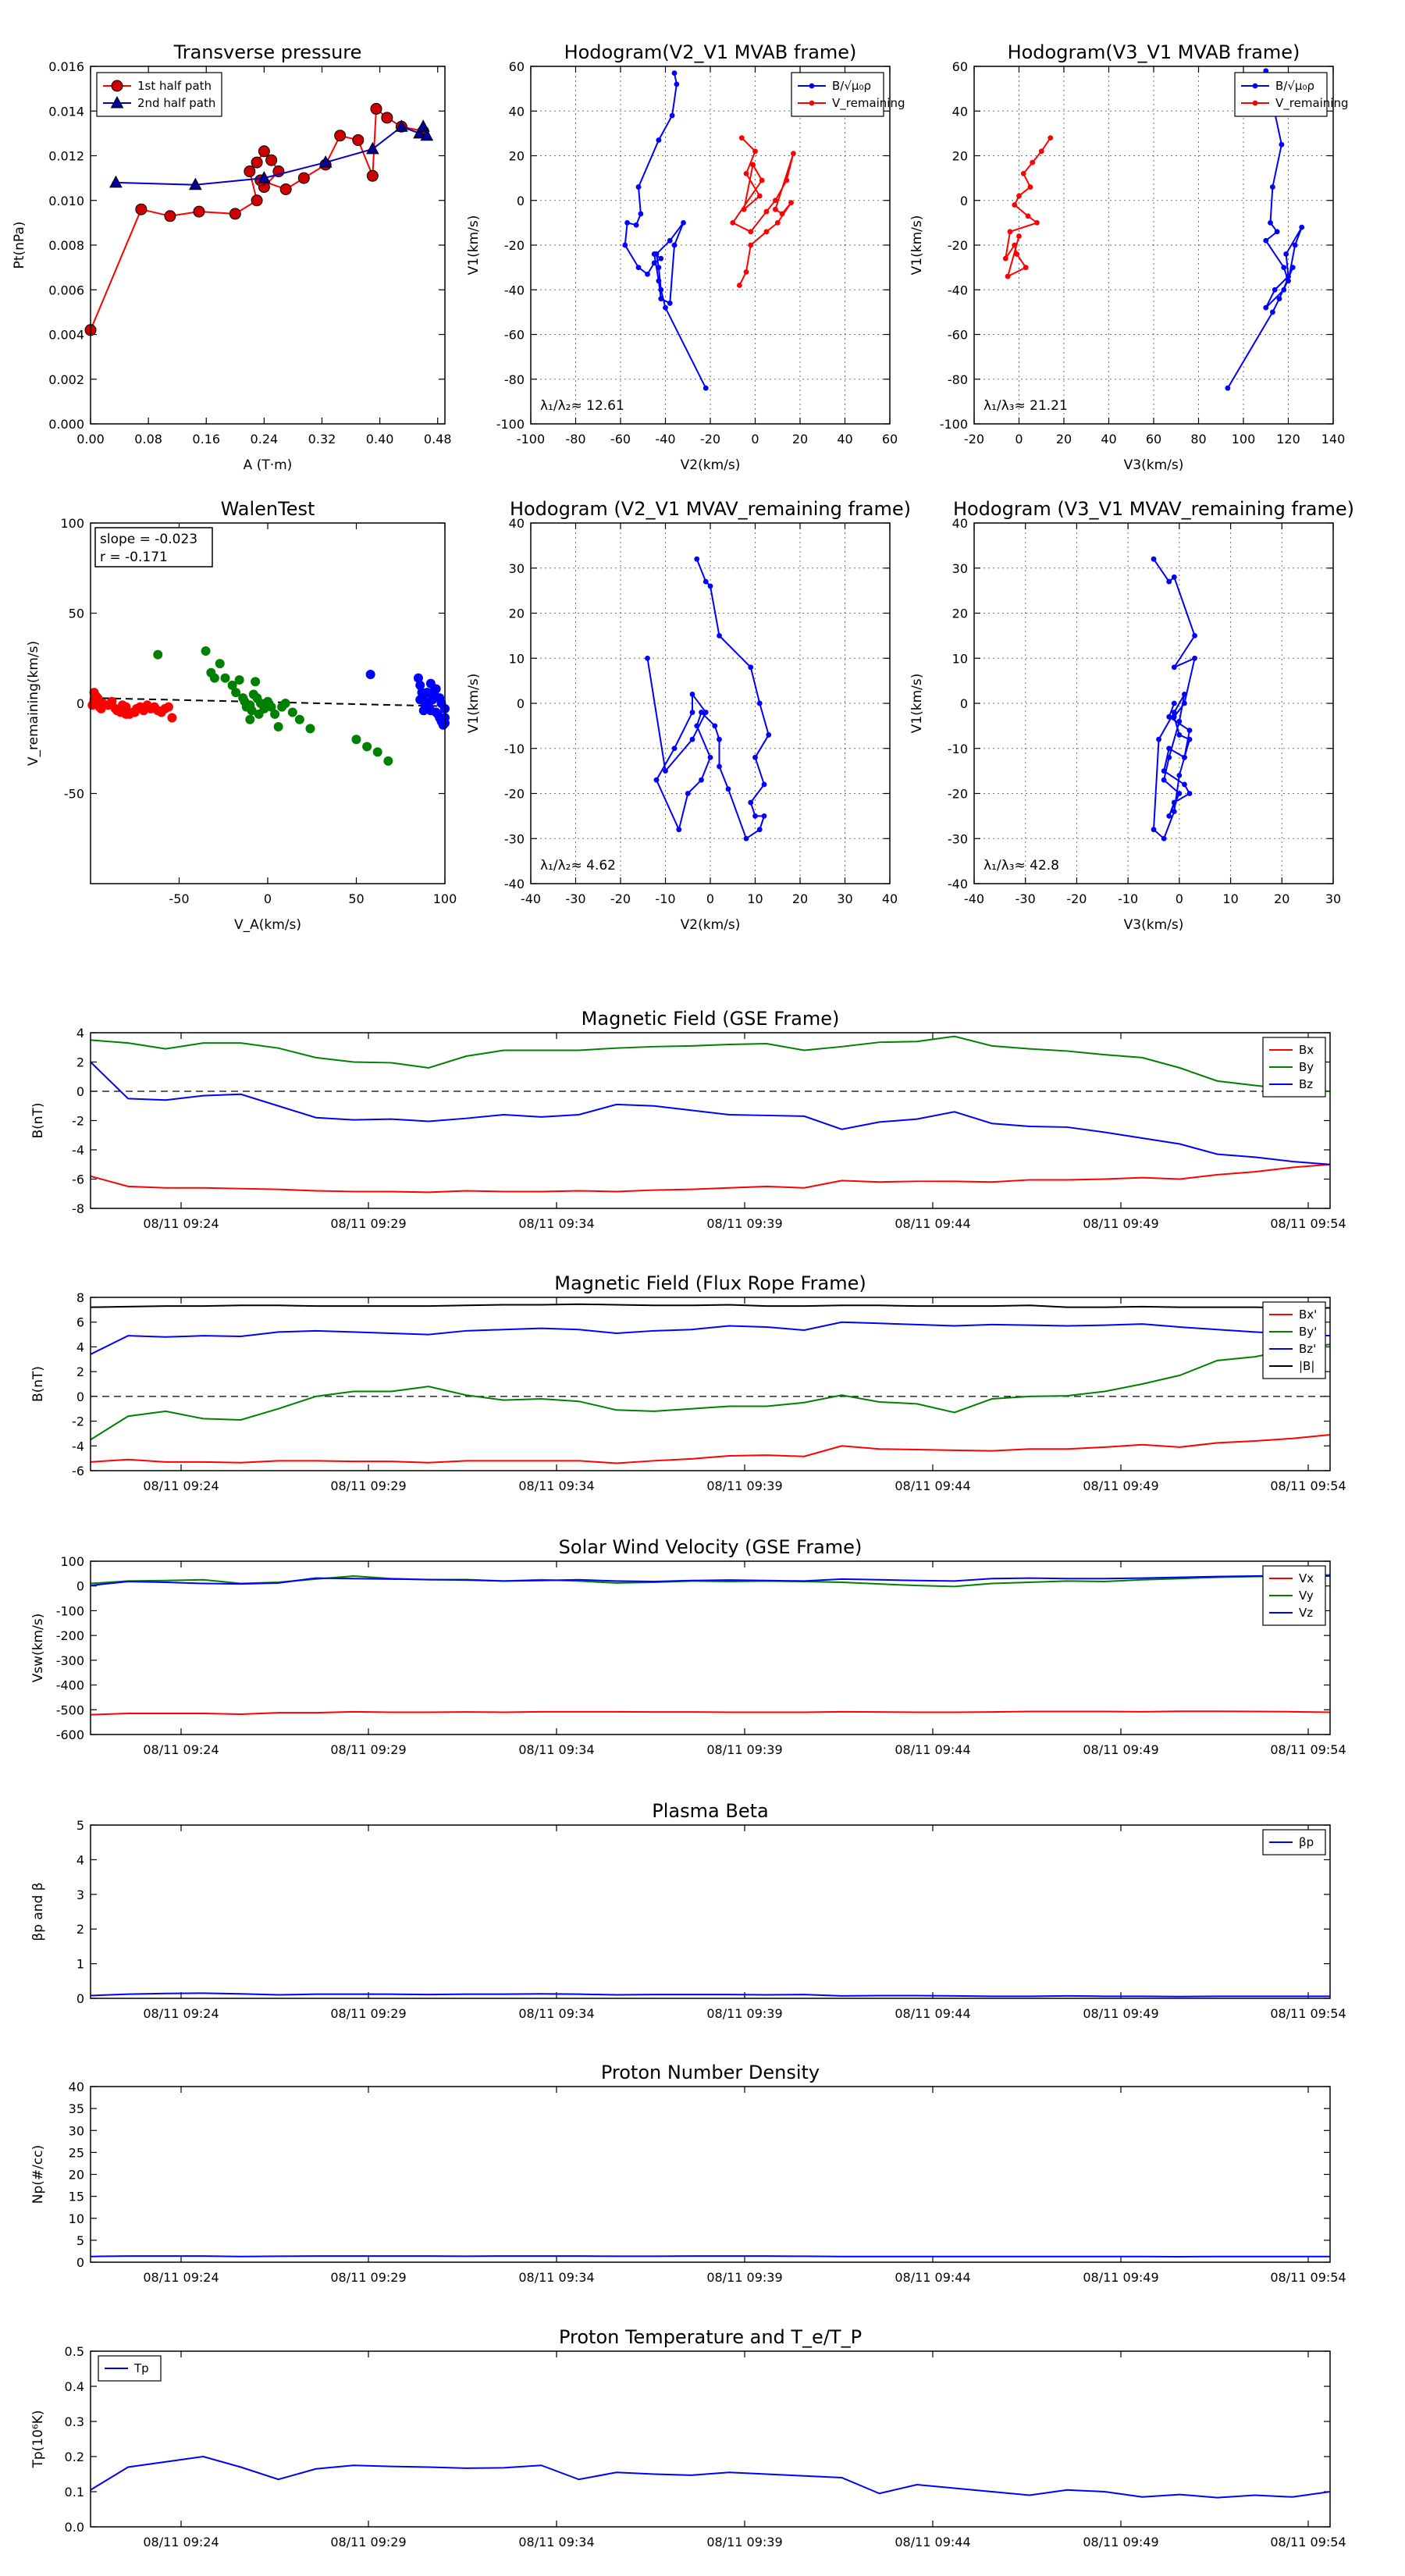 Image resolution: width=1405 pixels, height=2576 pixels. I want to click on ts3-time-tick-label: 08/11 09:44, so click(933, 1749).